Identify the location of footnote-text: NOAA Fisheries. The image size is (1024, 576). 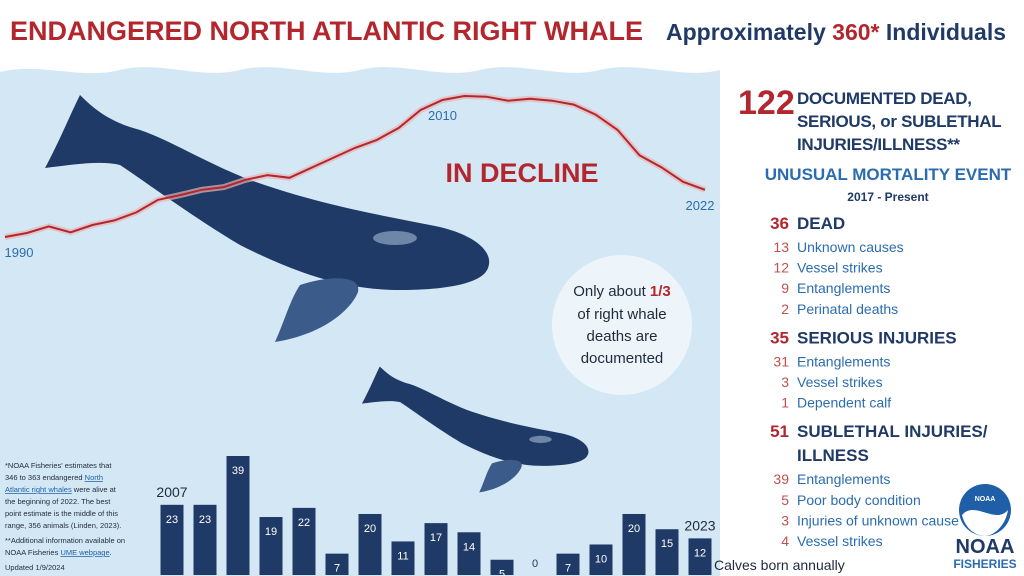
(32, 552).